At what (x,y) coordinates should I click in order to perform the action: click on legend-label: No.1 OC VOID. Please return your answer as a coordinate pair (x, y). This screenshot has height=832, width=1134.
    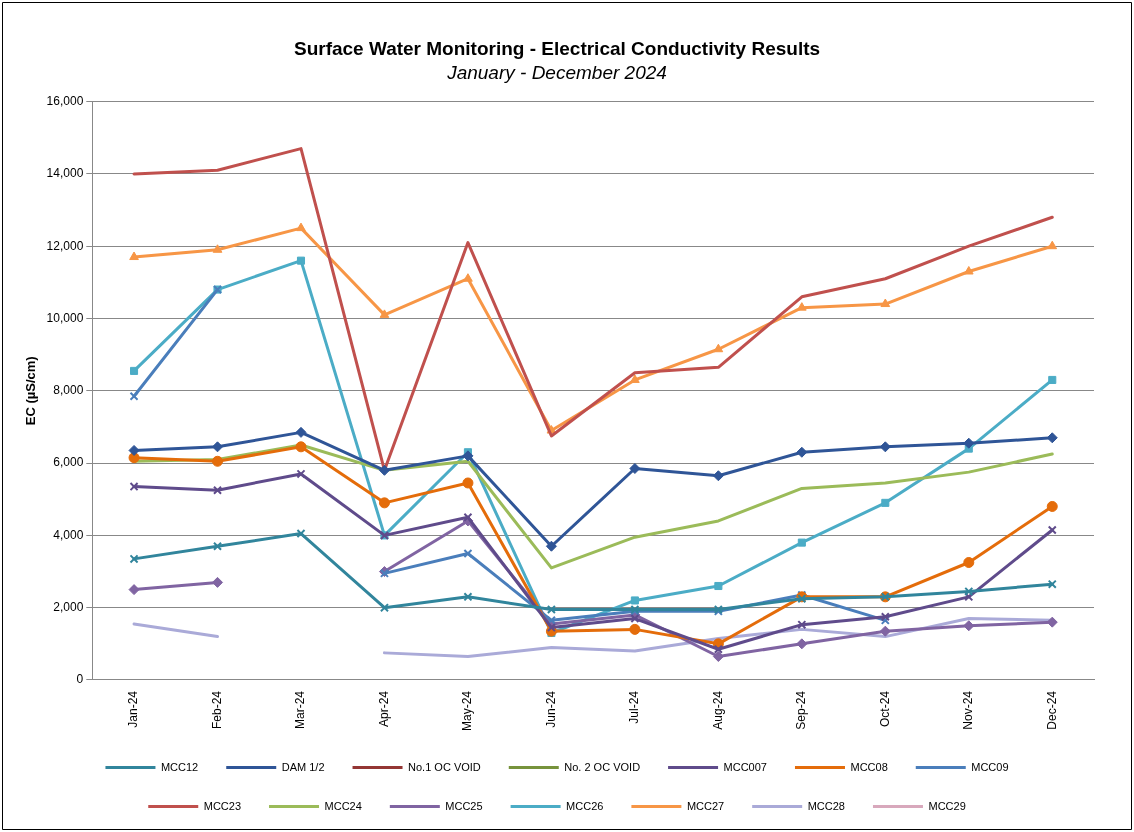
    Looking at the image, I should click on (444, 766).